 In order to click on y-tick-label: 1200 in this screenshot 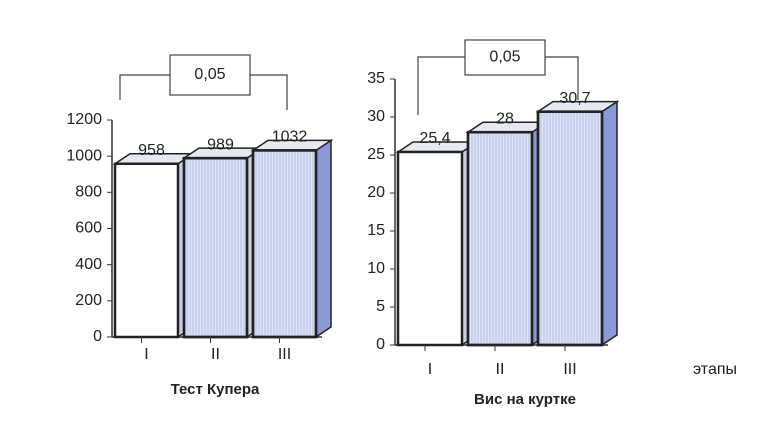, I will do `click(84, 119)`.